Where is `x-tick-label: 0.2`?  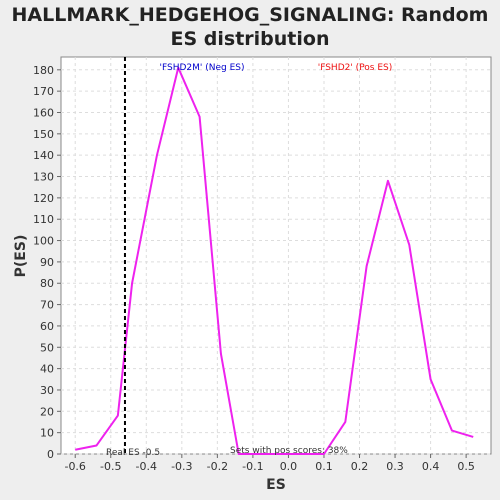
x-tick-label: 0.2 is located at coordinates (360, 466).